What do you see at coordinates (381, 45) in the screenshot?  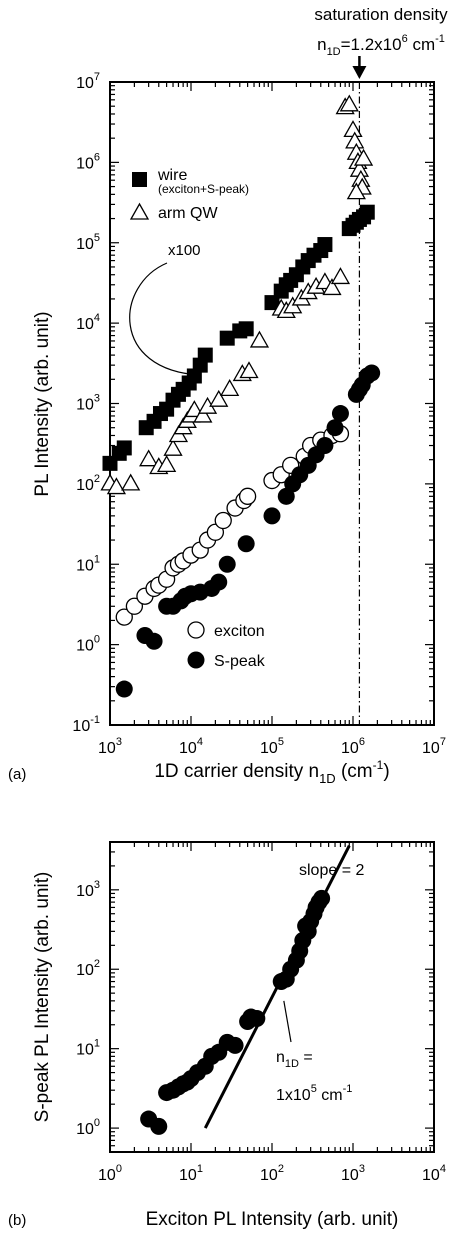 I see `saturation-formula: n1D=1.2x106 cm-1` at bounding box center [381, 45].